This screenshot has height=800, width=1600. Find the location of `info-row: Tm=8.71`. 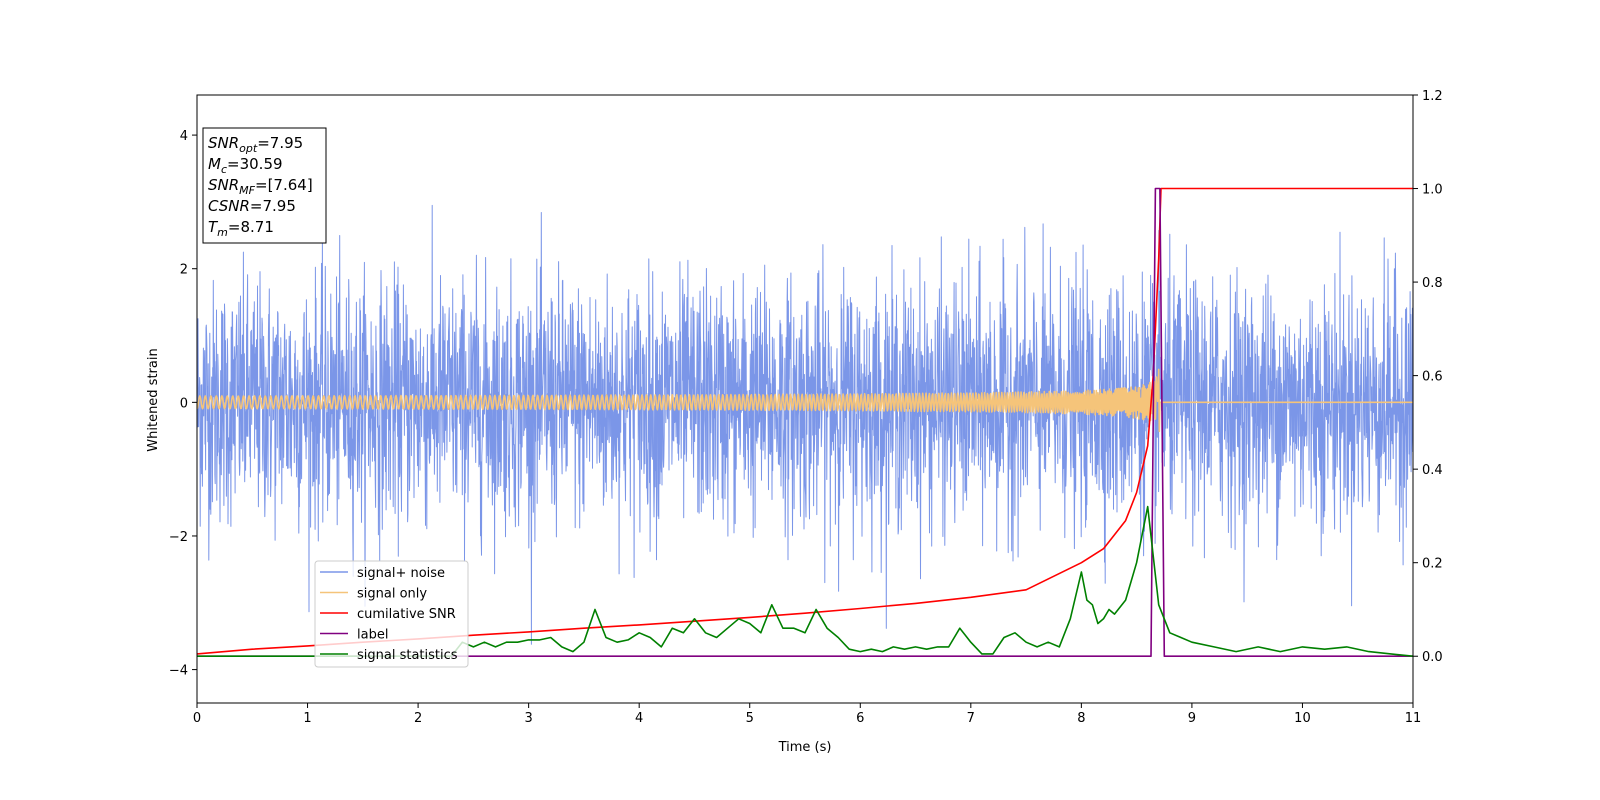

info-row: Tm=8.71 is located at coordinates (241, 228).